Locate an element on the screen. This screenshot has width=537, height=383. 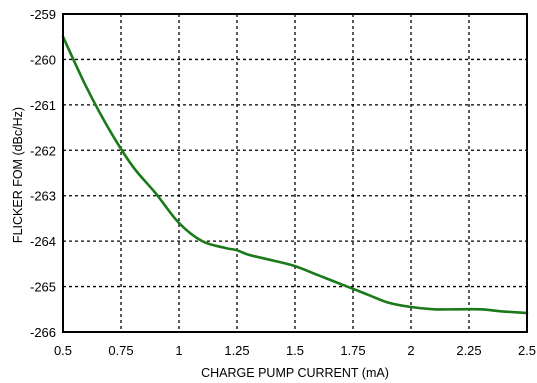
x-tick-label: 2.25 is located at coordinates (468, 350).